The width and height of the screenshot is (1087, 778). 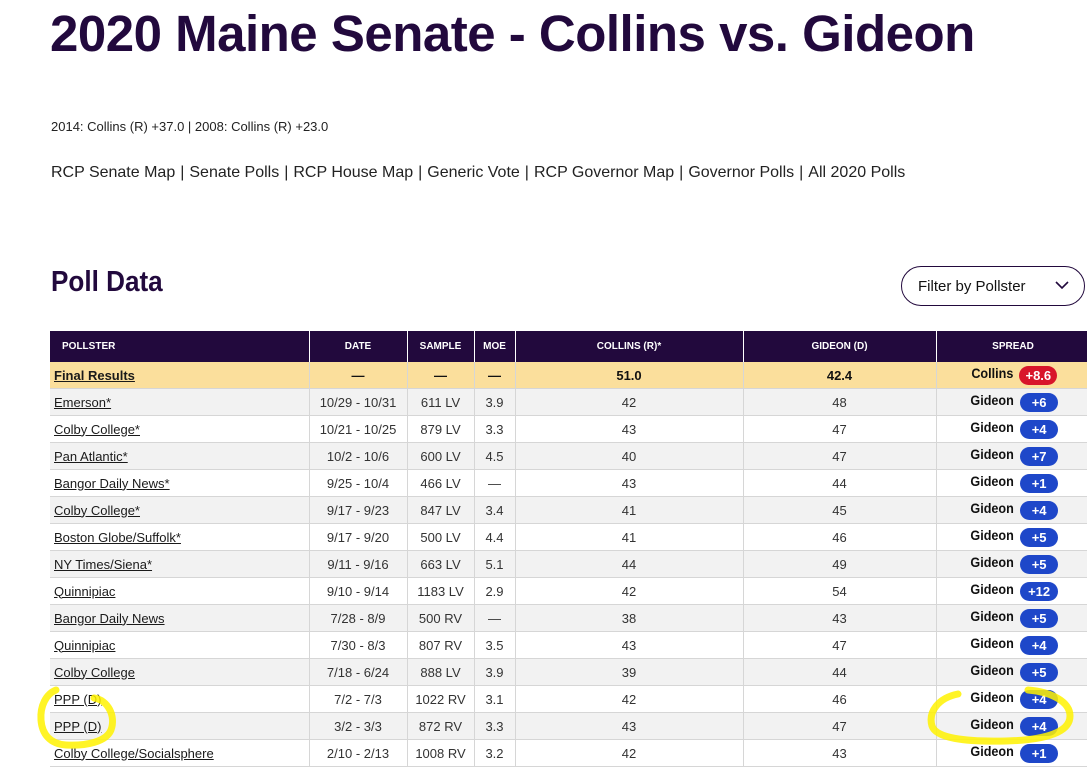 What do you see at coordinates (180, 699) in the screenshot?
I see `pollster-cell: PPP (D)` at bounding box center [180, 699].